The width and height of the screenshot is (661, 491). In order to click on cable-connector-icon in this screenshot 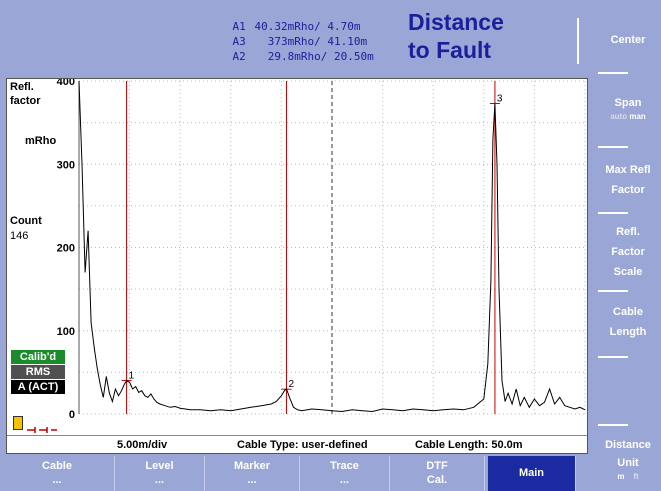, I will do `click(42, 427)`.